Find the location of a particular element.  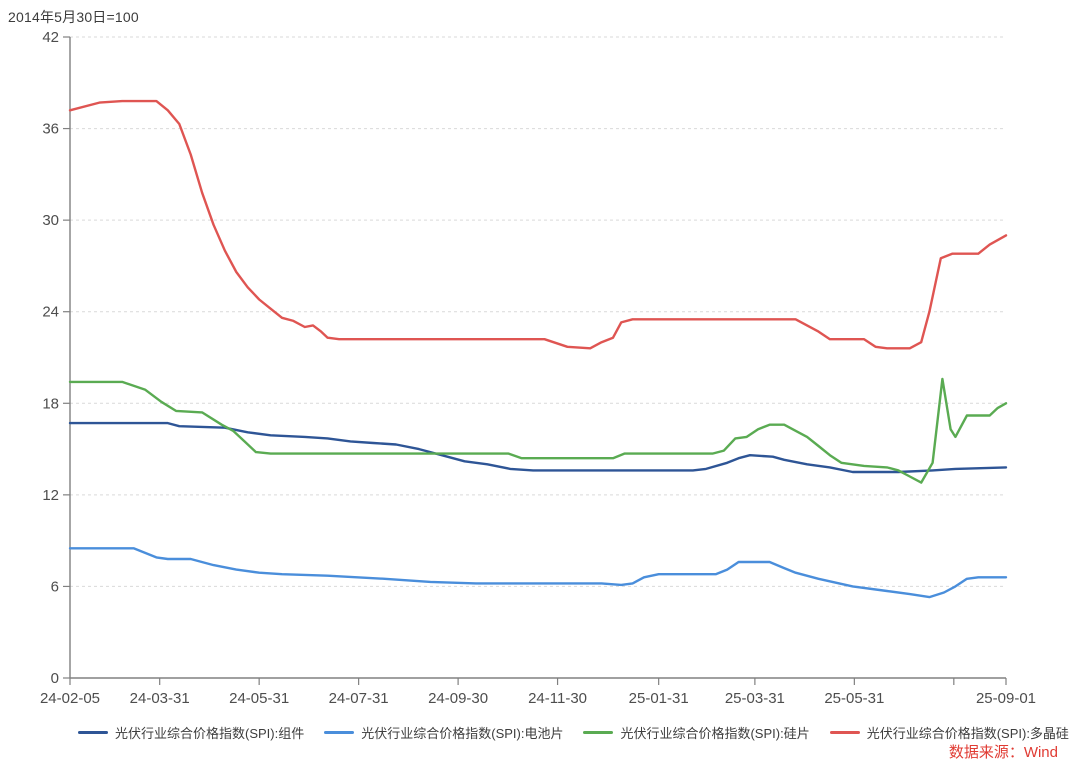

svg-text: 25-01-31 is located at coordinates (659, 698).